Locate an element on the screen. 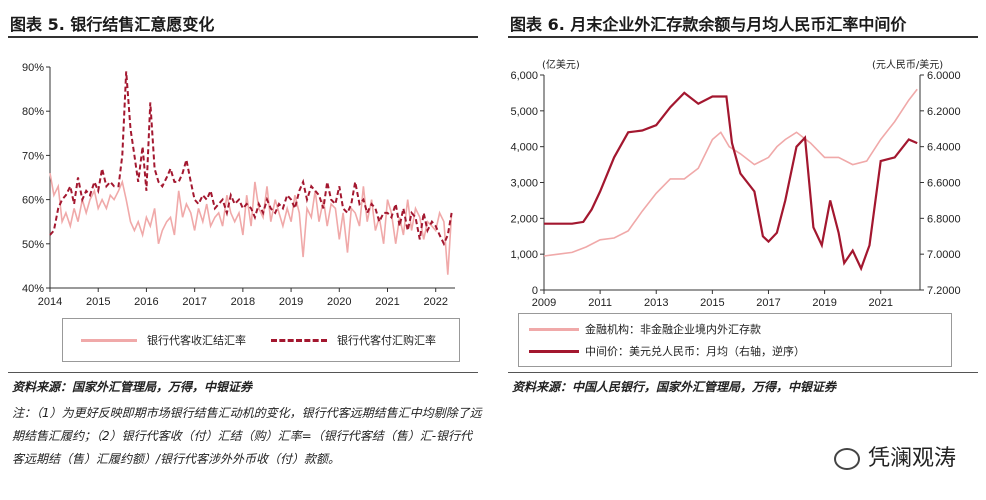  x-tick-label: 2011 is located at coordinates (600, 303).